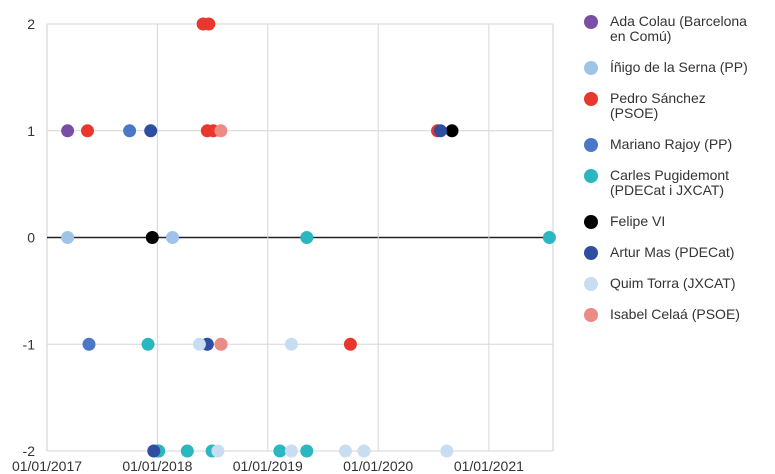 The image size is (775, 474). I want to click on legend-item: Mariano Rajoy (PP), so click(658, 144).